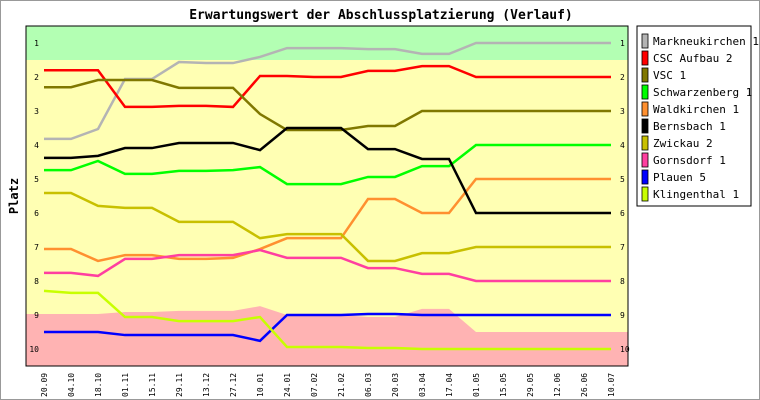 The image size is (760, 400). What do you see at coordinates (669, 75) in the screenshot?
I see `legend-label: VSC 1` at bounding box center [669, 75].